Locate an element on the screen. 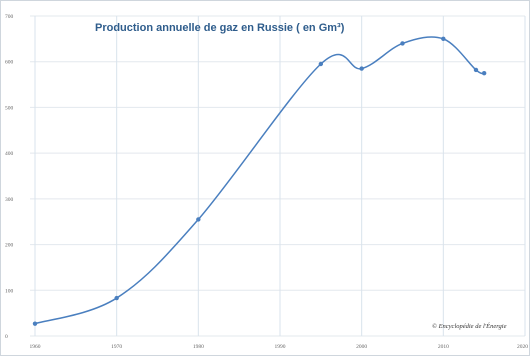  x-tick-label: 1970 is located at coordinates (116, 347).